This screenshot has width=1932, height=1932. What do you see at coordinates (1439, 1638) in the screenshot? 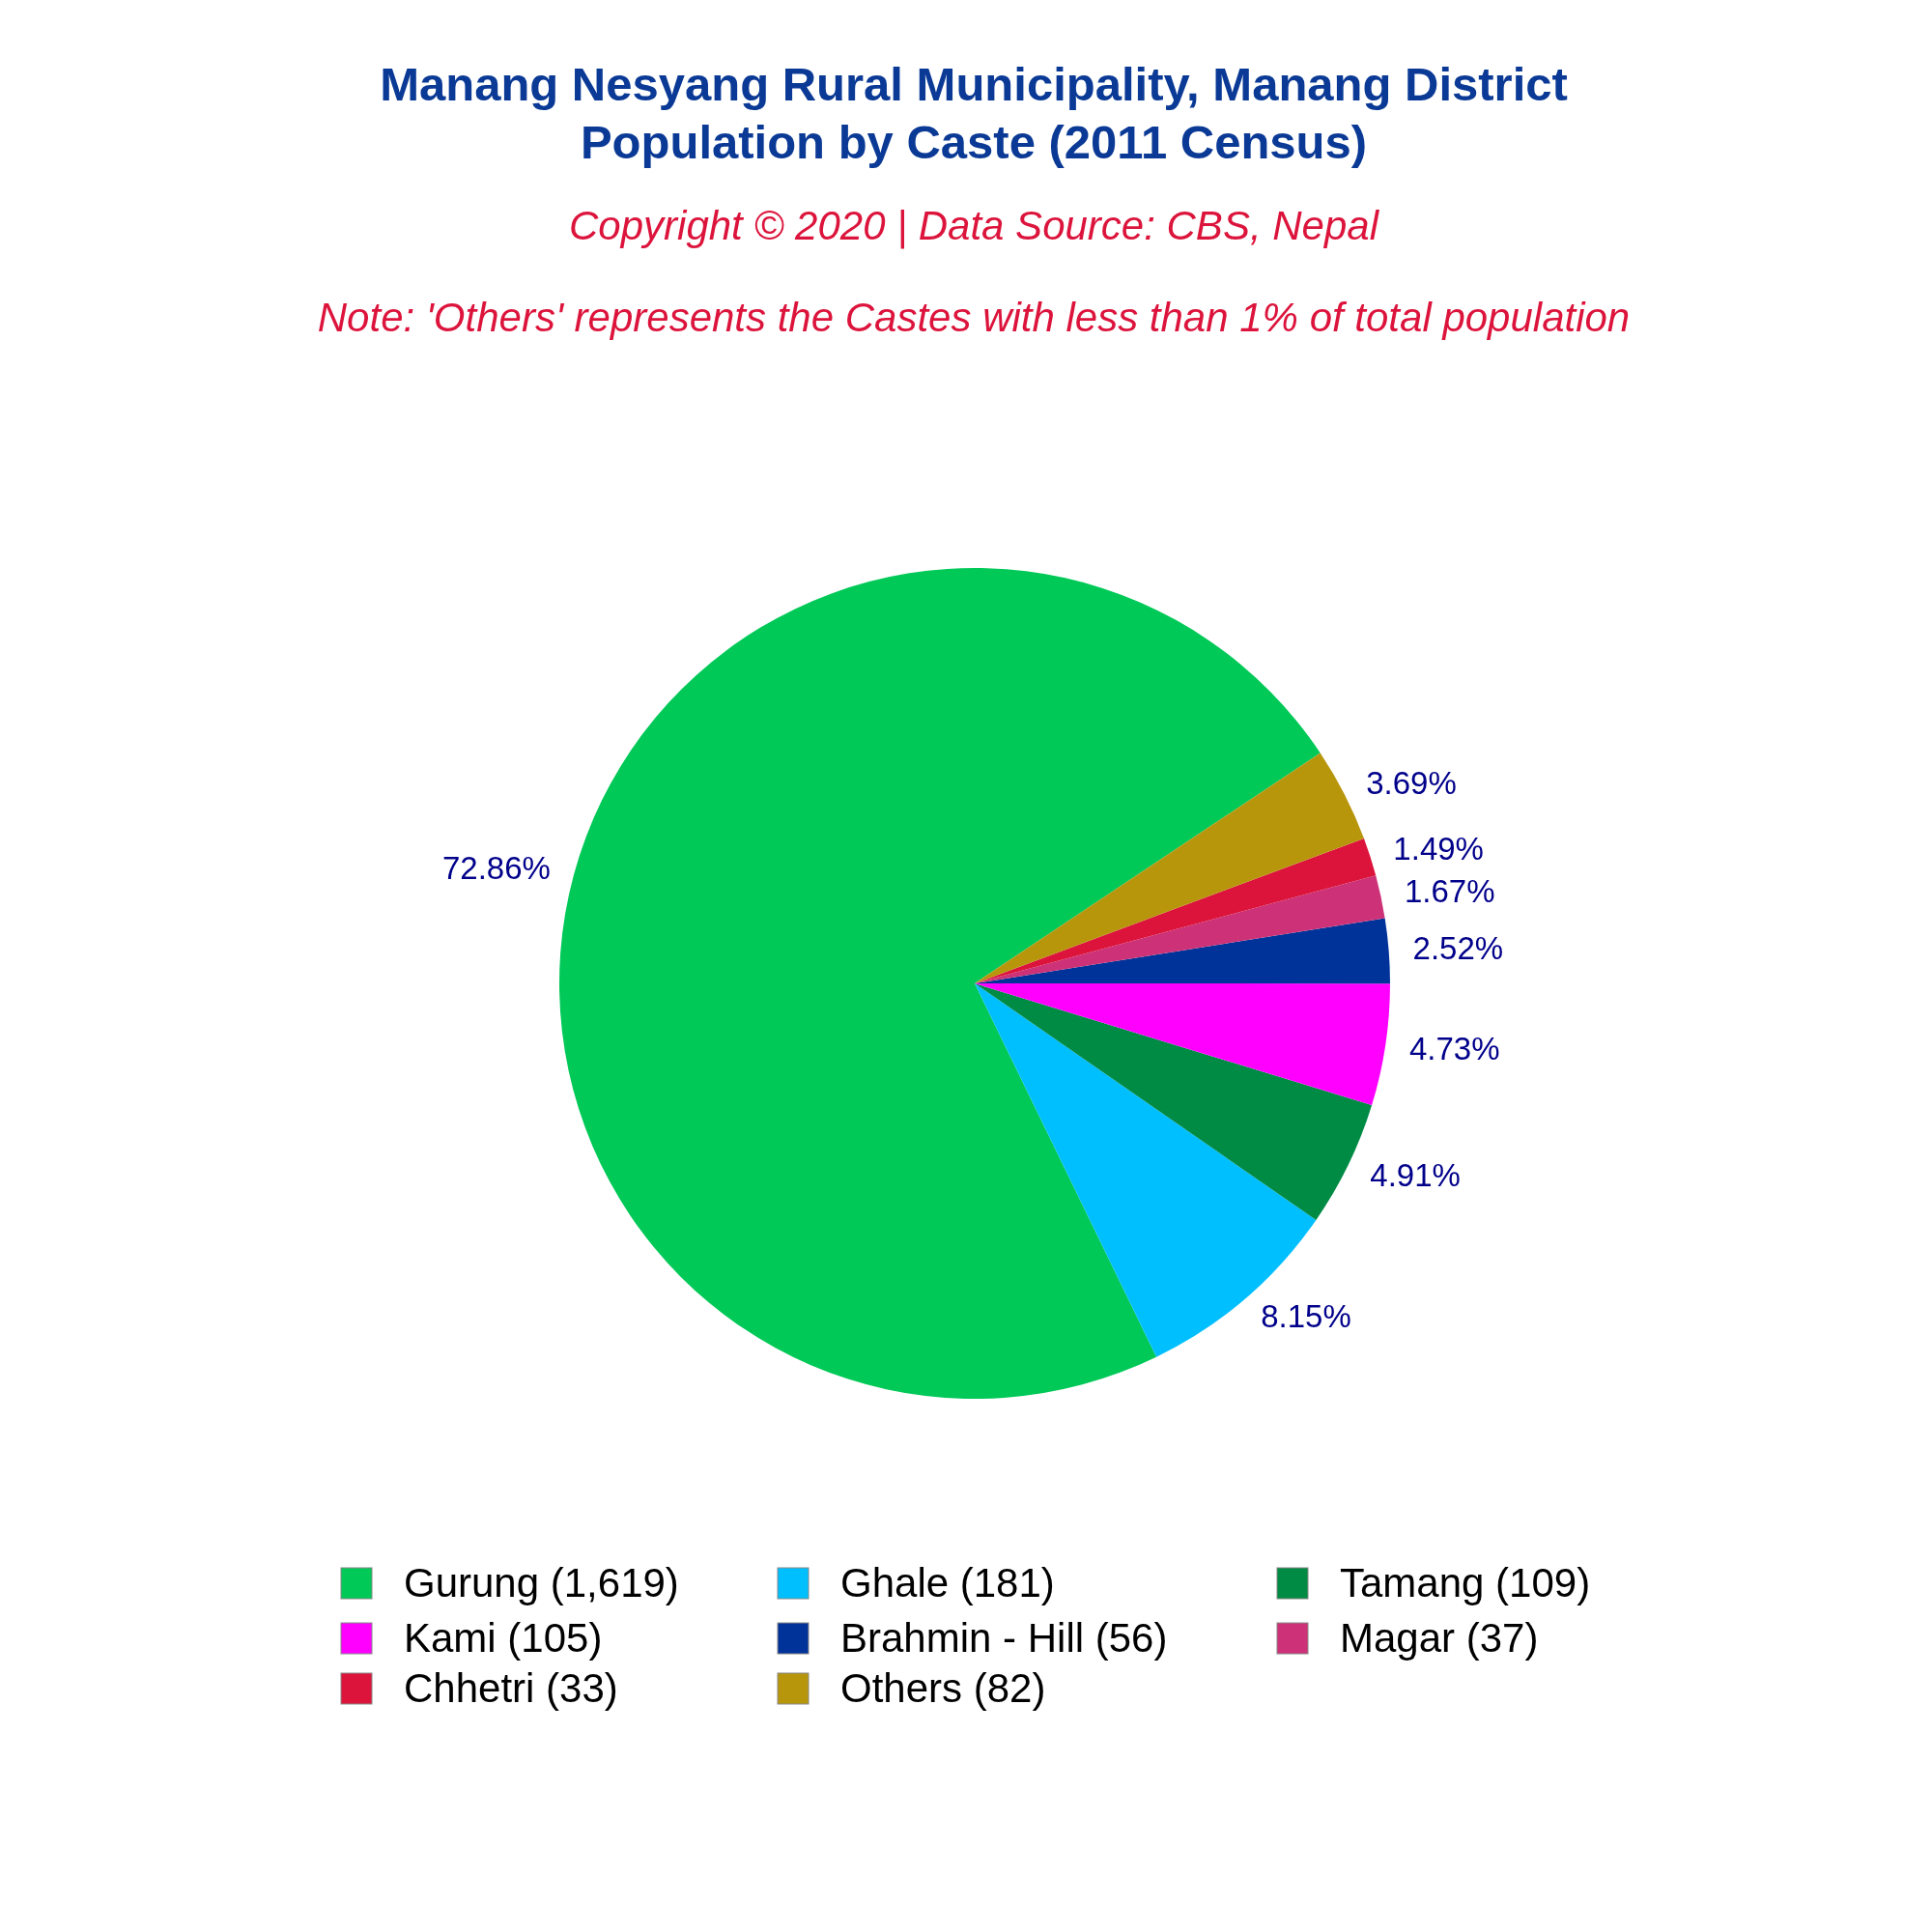
I see `legend-label: Magar (37)` at bounding box center [1439, 1638].